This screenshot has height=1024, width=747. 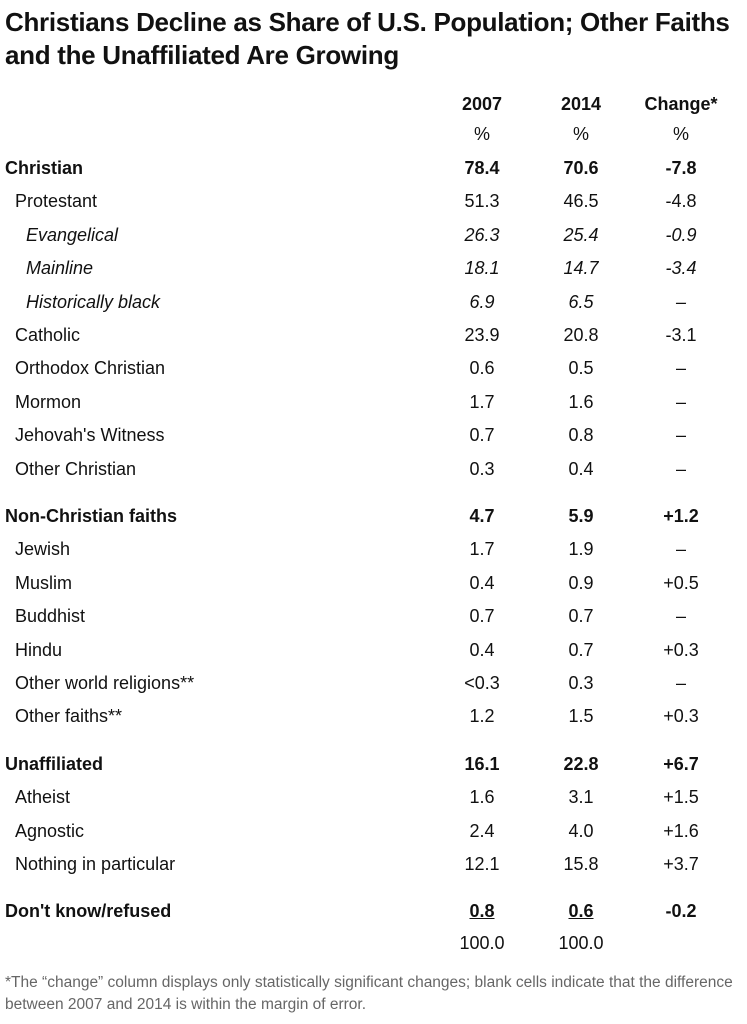 I want to click on cell: +1.6, so click(x=681, y=830).